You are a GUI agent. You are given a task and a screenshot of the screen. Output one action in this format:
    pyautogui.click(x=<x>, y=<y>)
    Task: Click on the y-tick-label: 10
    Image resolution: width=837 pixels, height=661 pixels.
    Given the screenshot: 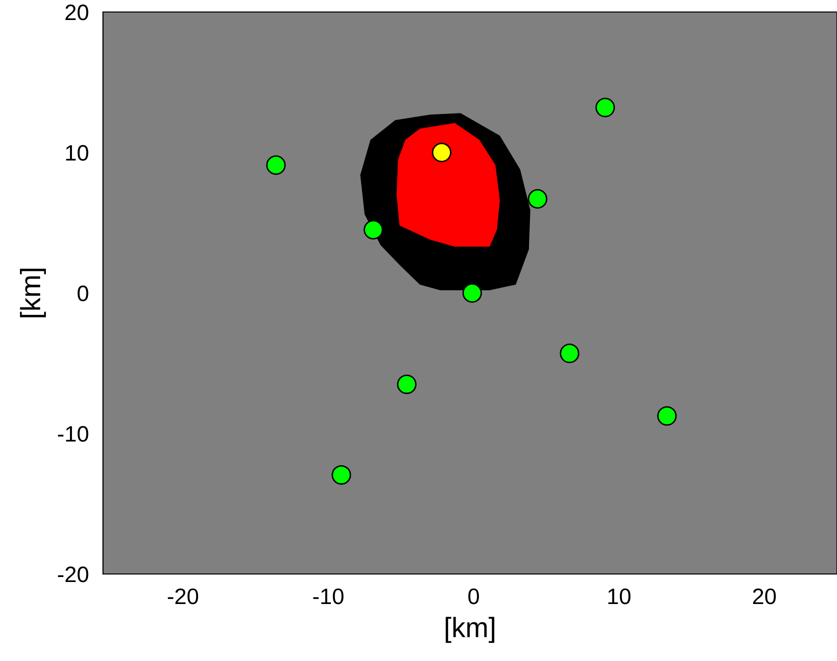 What is the action you would take?
    pyautogui.click(x=77, y=153)
    